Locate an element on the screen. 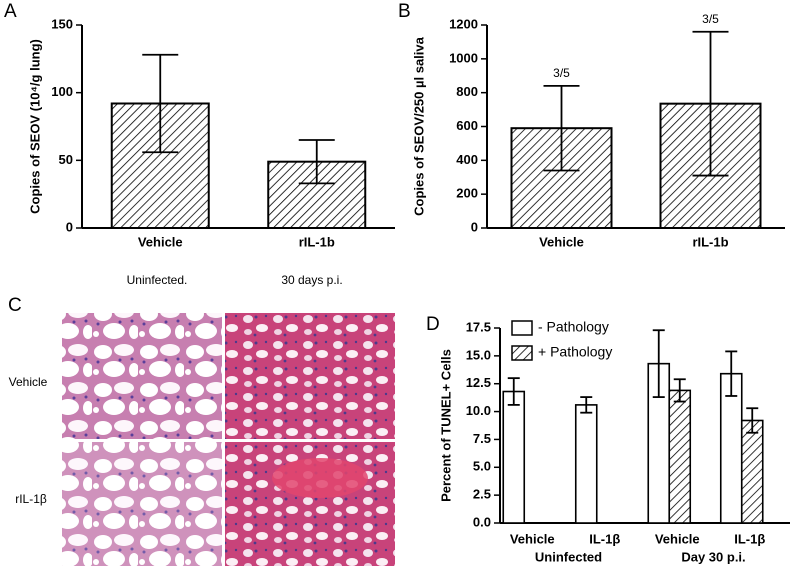  legend-label: - Pathology is located at coordinates (573, 327).